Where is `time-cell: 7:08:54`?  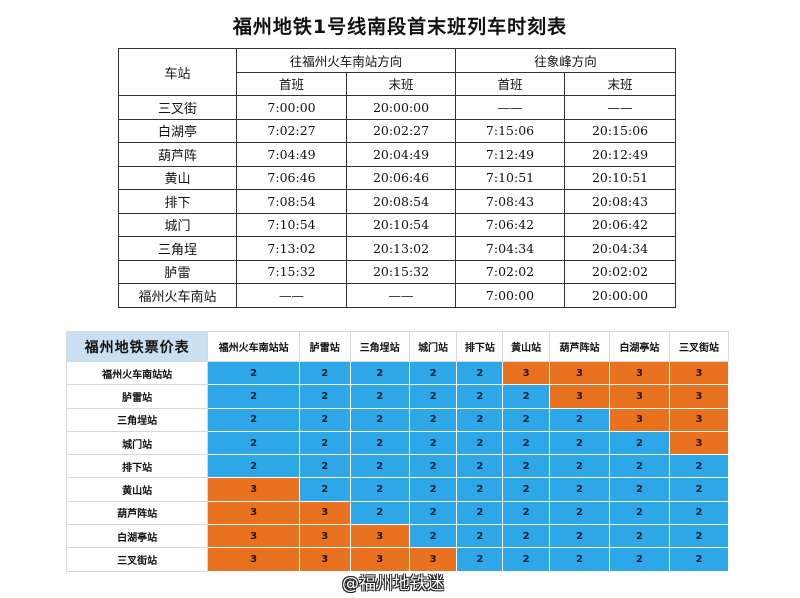
time-cell: 7:08:54 is located at coordinates (291, 201).